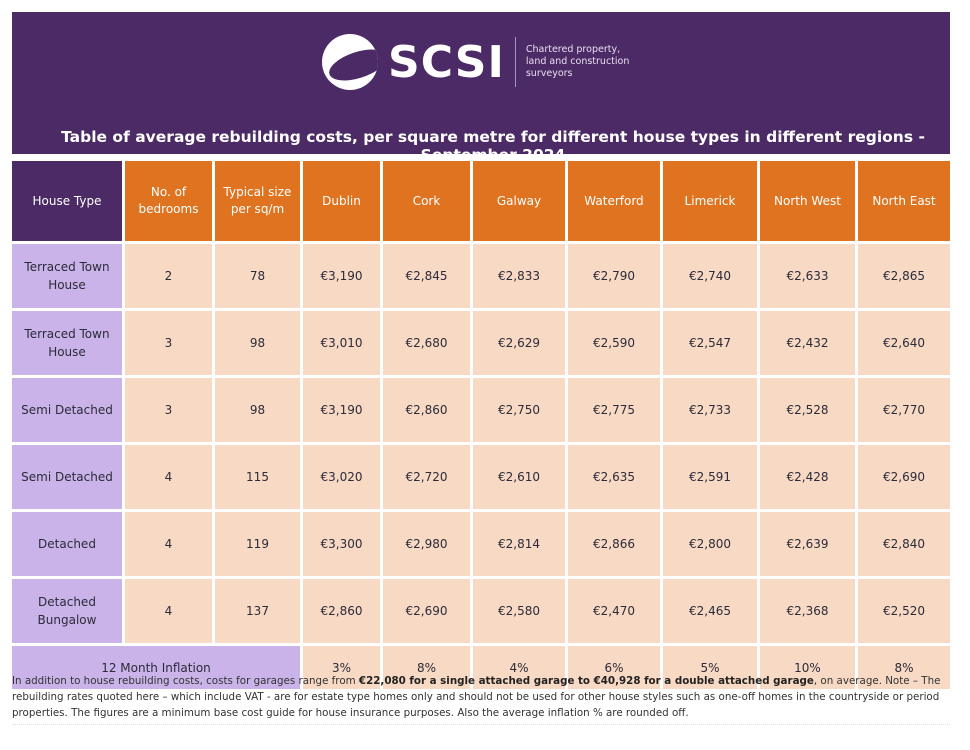 The width and height of the screenshot is (970, 750). Describe the element at coordinates (156, 667) in the screenshot. I see `inflation-label: 12 Month Inflation` at that location.